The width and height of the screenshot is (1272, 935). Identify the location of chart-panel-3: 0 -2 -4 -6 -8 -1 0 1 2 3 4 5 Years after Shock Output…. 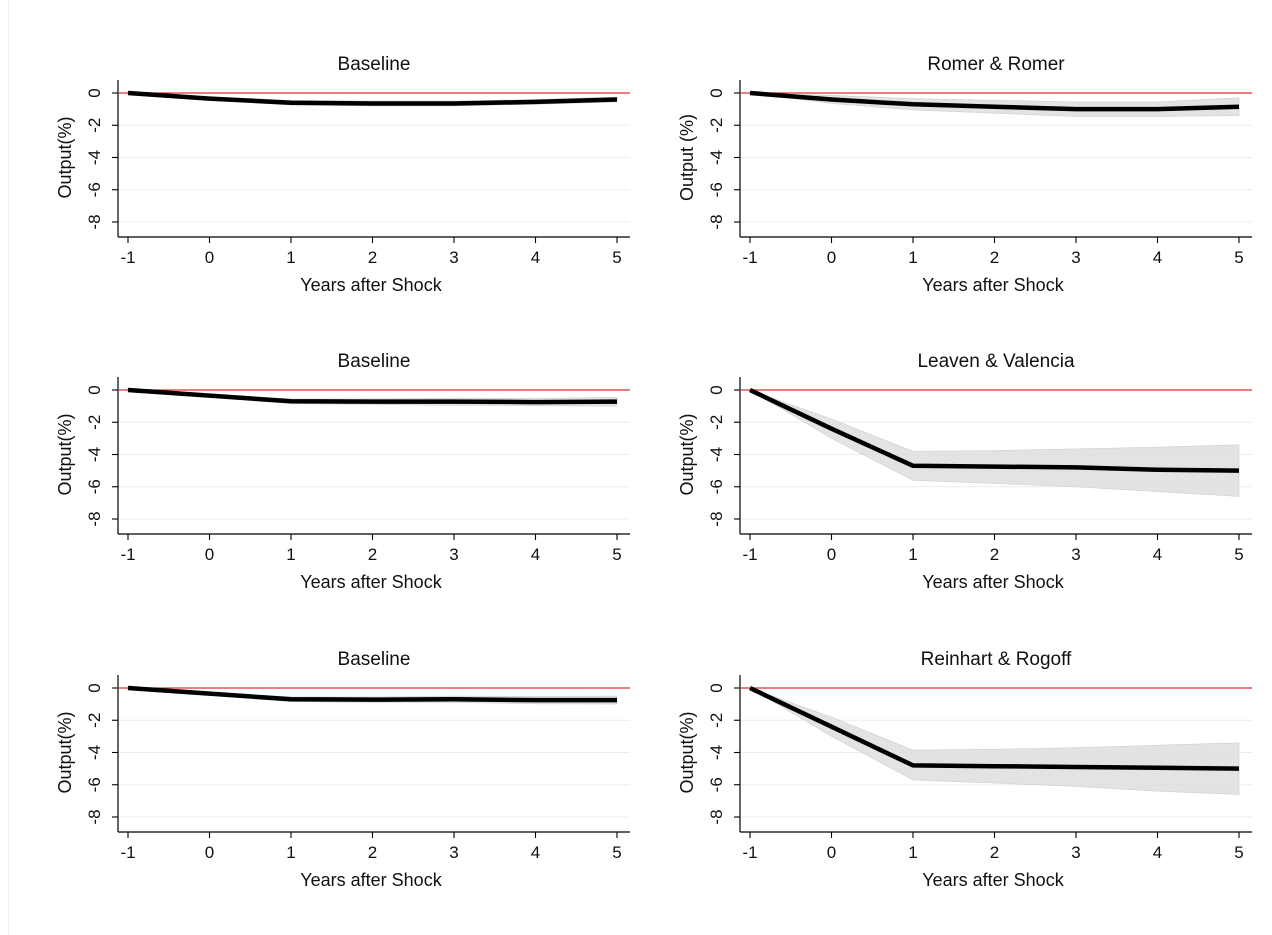
(342, 471).